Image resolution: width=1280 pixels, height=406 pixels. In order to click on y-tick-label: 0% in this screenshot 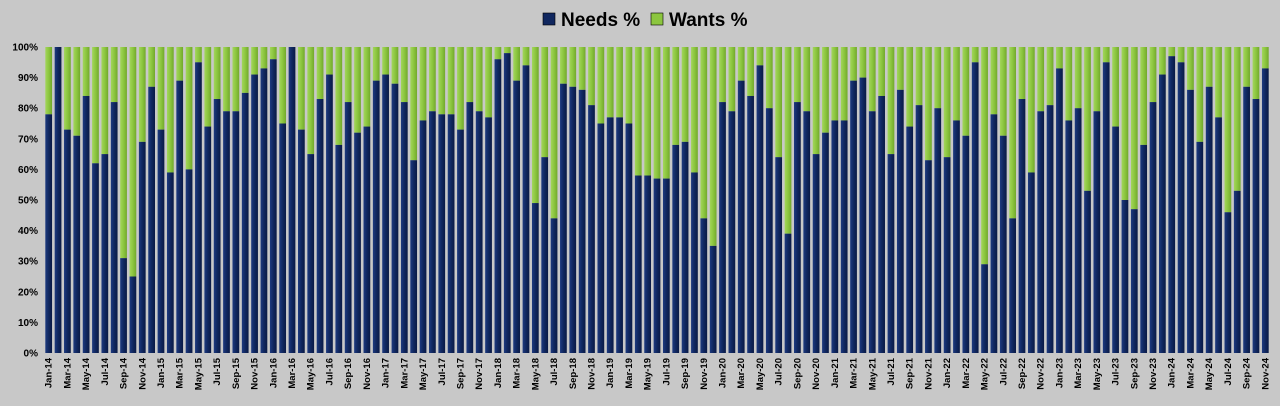, I will do `click(31, 354)`.